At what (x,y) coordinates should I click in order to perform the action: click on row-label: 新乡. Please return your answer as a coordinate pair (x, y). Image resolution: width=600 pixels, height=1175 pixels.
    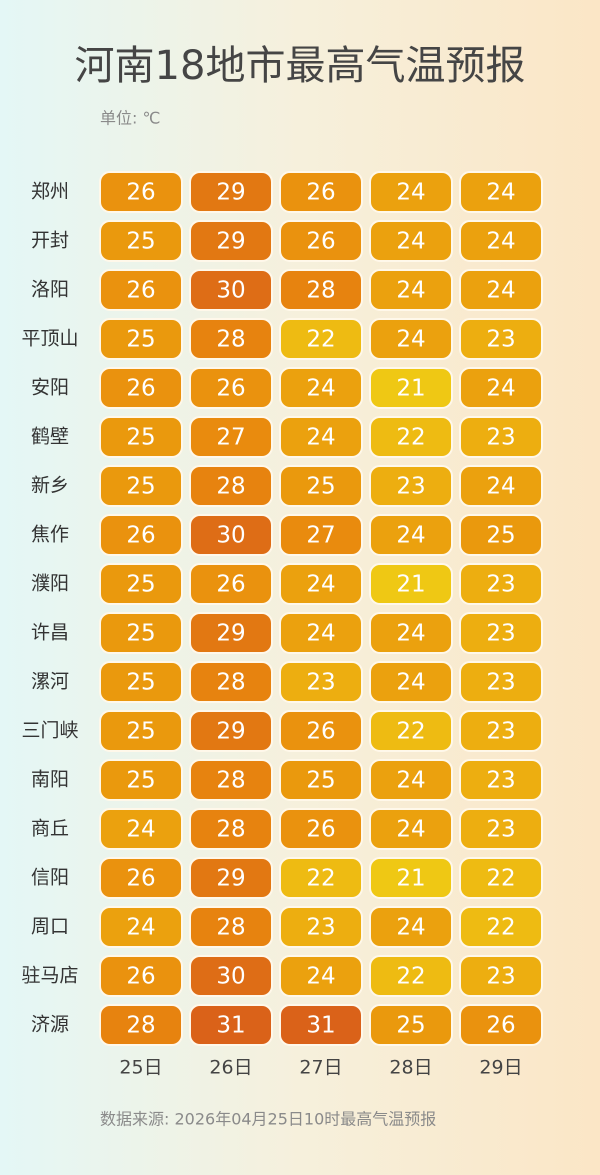
    Looking at the image, I should click on (50, 486).